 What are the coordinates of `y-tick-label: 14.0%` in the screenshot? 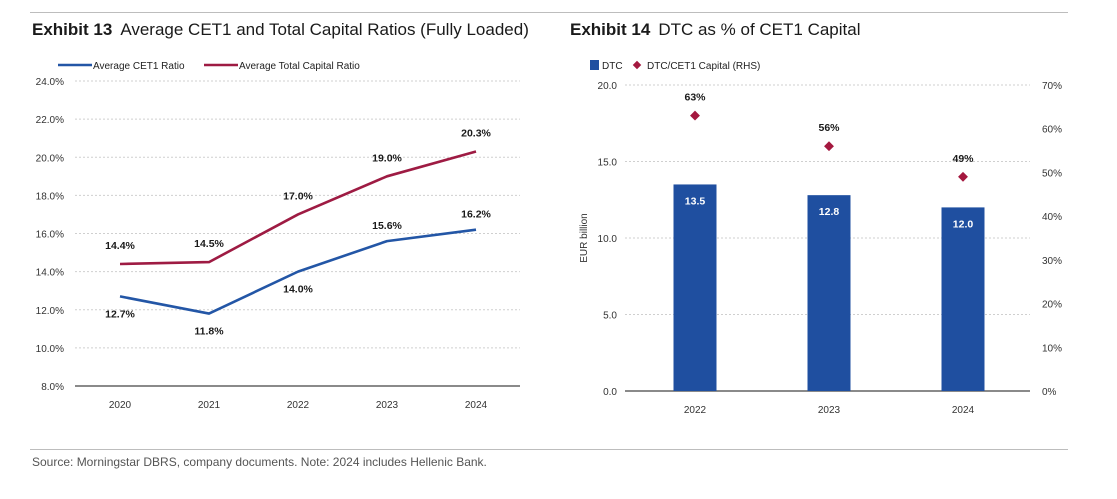 It's located at (50, 273).